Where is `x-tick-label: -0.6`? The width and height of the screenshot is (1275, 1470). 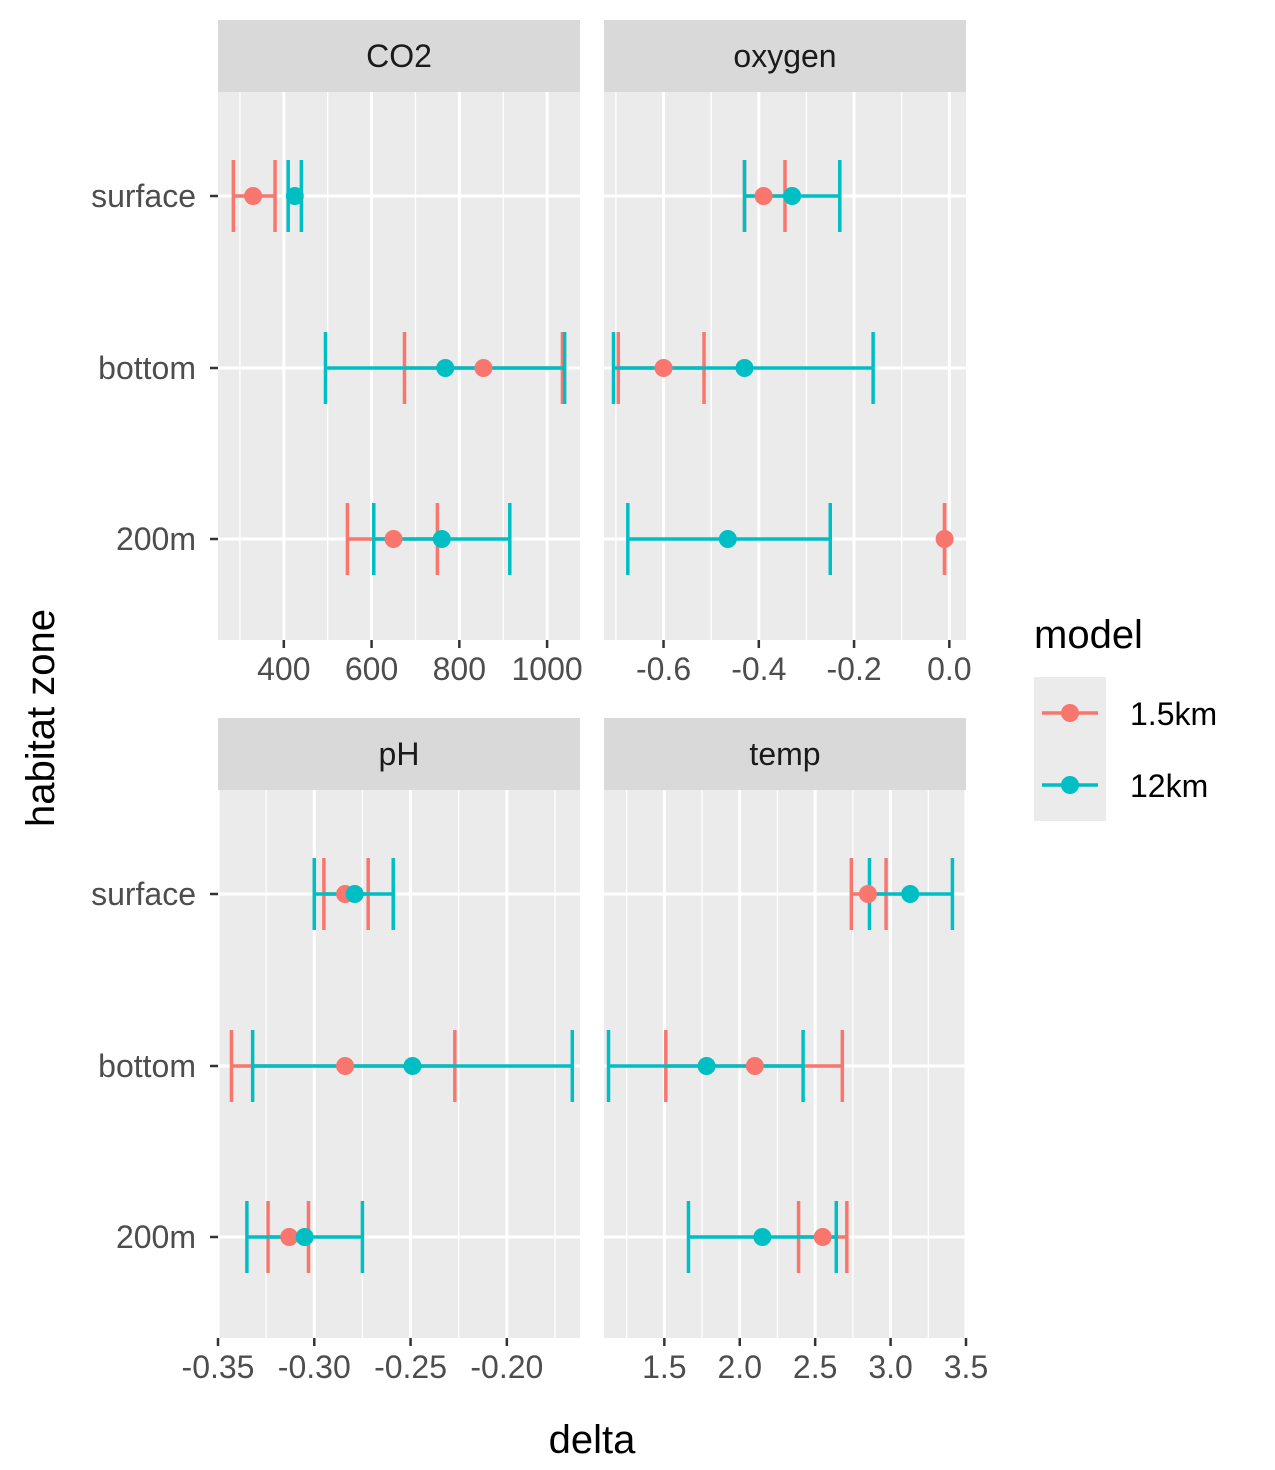 x-tick-label: -0.6 is located at coordinates (663, 669).